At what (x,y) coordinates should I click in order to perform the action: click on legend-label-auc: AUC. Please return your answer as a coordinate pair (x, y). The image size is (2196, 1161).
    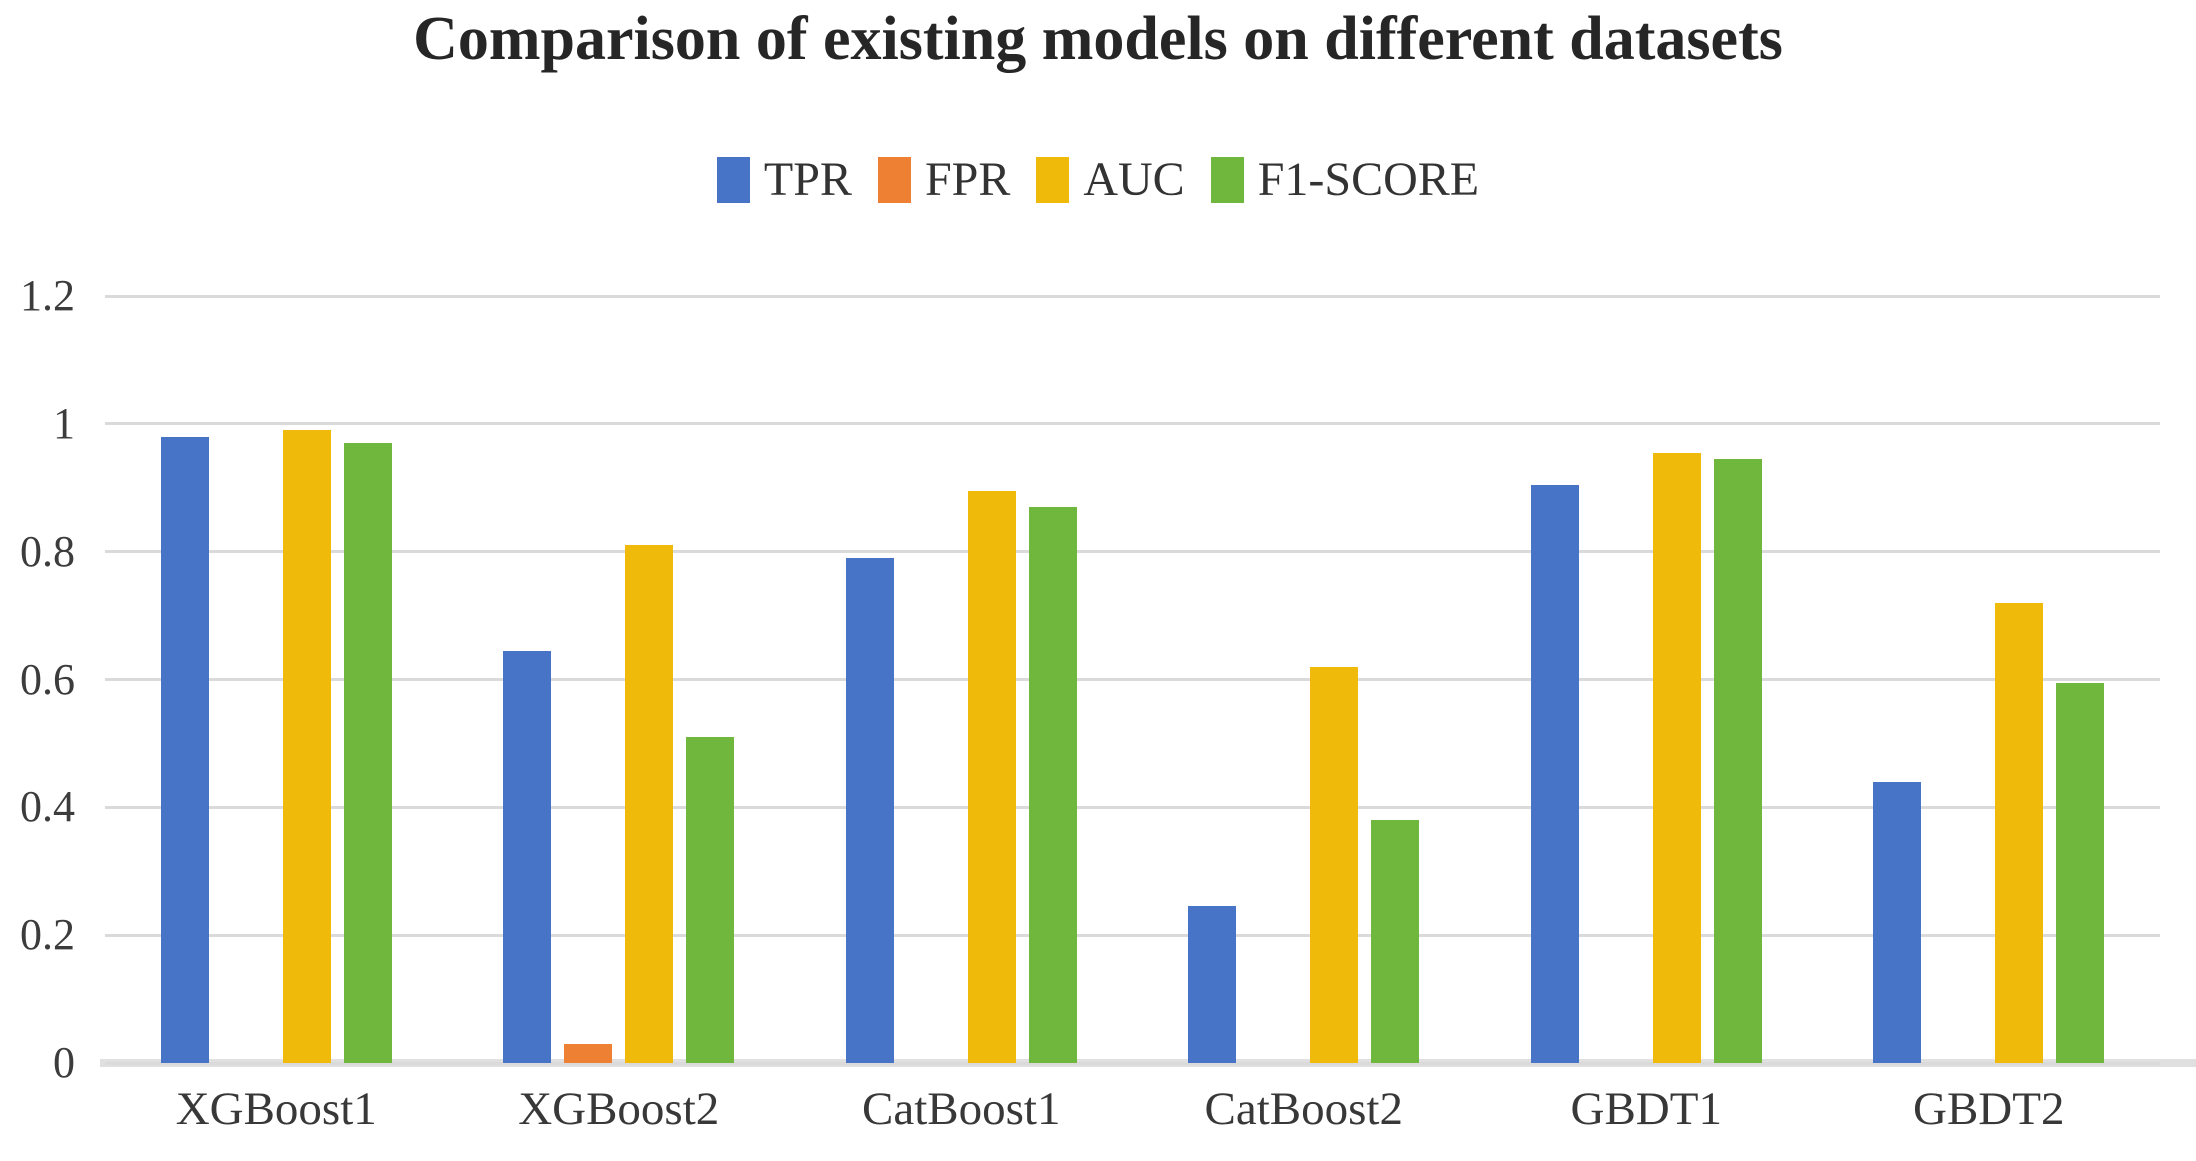
    Looking at the image, I should click on (1134, 179).